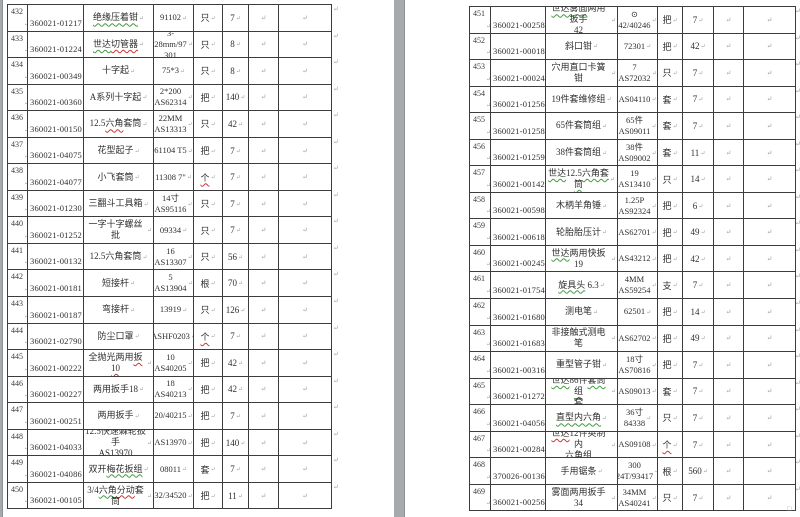  Describe the element at coordinates (582, 445) in the screenshot. I see `cell-item-name: 世达12件英制内 六角组 ↵` at that location.